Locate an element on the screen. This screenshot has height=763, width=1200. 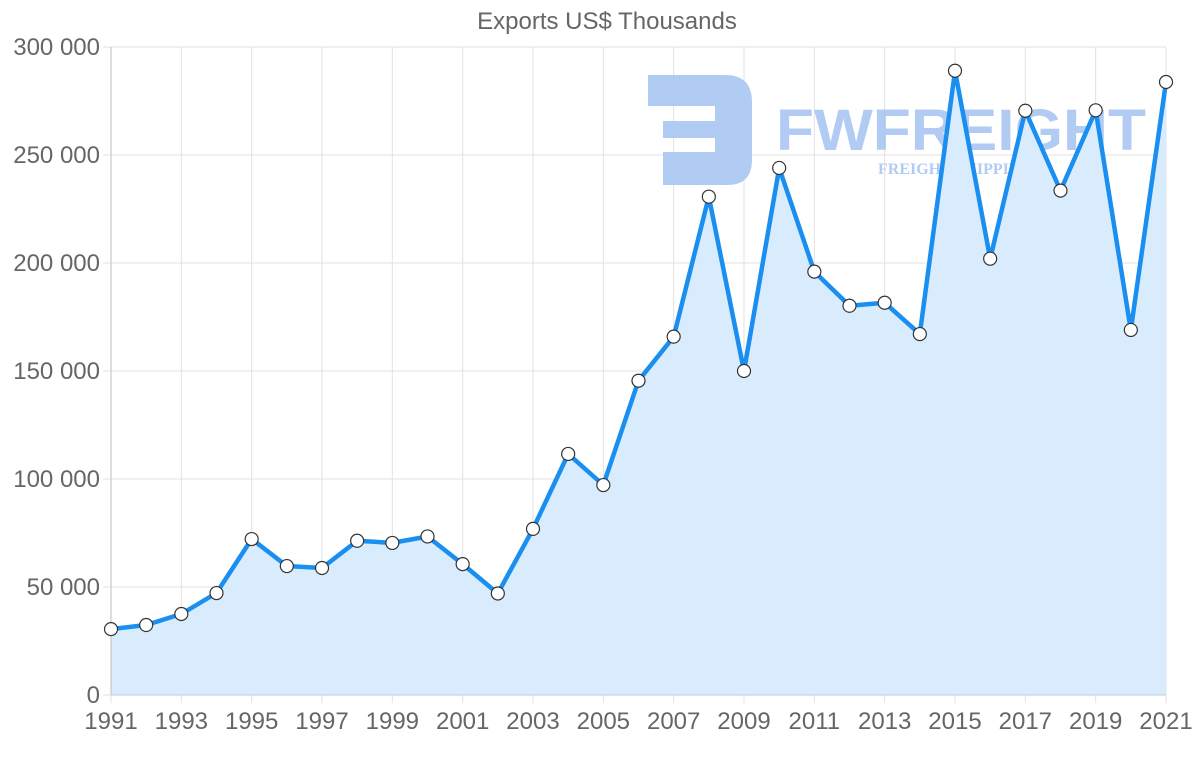
chart-title: Exports US$ Thousands is located at coordinates (607, 21).